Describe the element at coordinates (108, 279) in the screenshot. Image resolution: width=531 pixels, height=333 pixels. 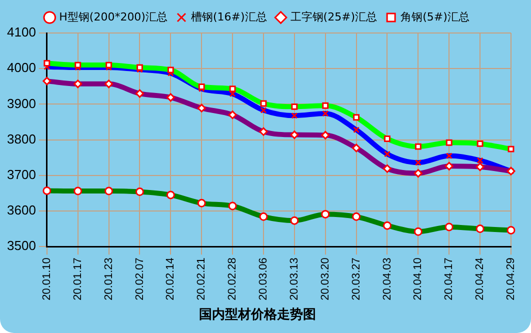
I see `x-tick-label: 20.01.23` at that location.